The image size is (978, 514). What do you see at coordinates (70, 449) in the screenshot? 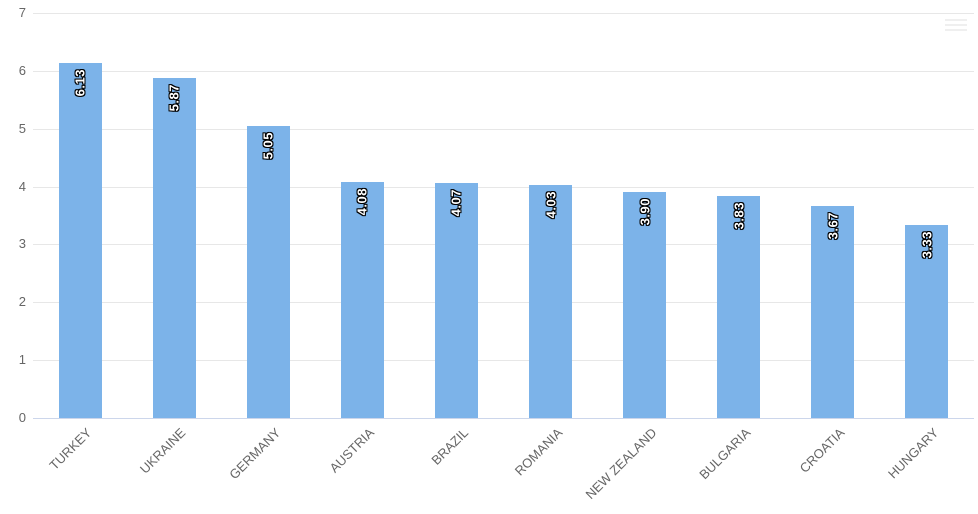
I see `x-tick-label: TURKEY` at bounding box center [70, 449].